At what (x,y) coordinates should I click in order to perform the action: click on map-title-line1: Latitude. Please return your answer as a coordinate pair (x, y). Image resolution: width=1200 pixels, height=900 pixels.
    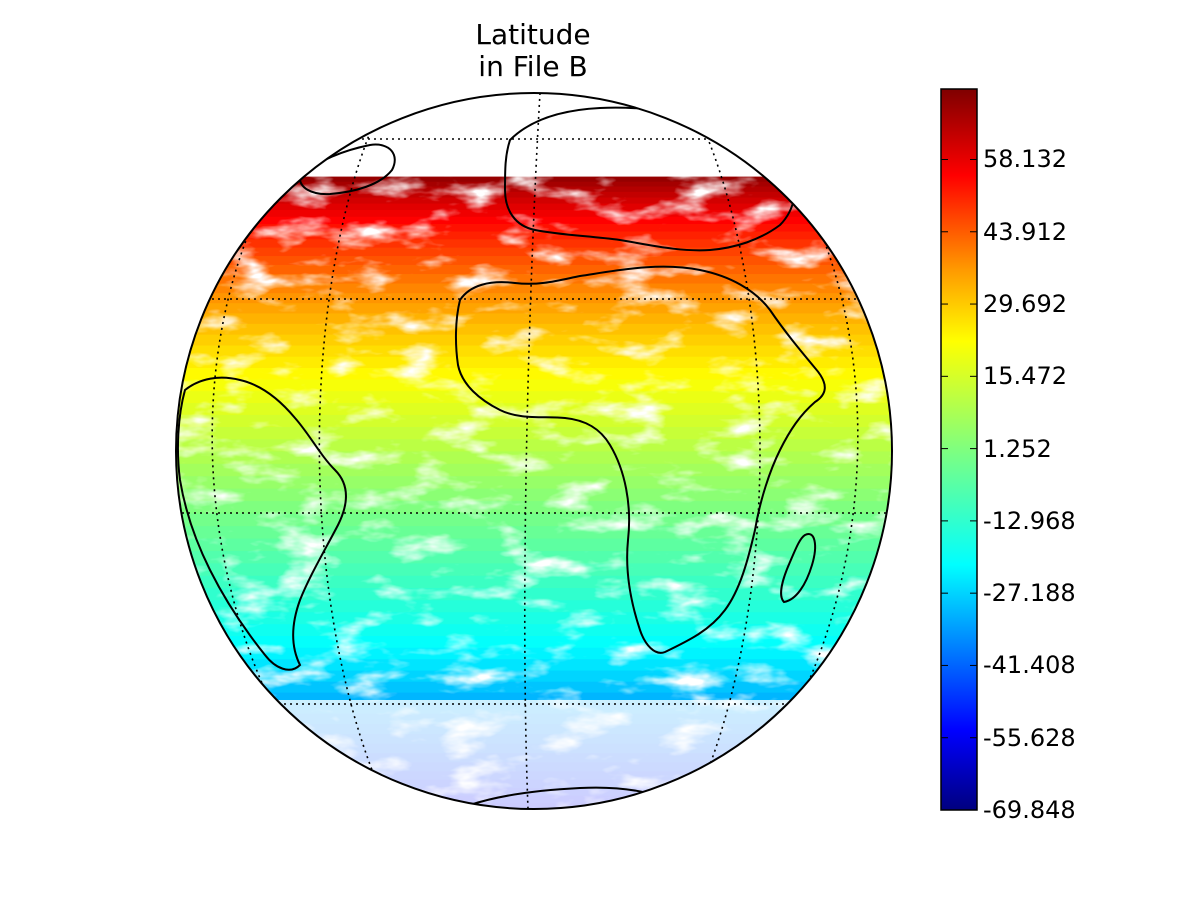
    Looking at the image, I should click on (533, 34).